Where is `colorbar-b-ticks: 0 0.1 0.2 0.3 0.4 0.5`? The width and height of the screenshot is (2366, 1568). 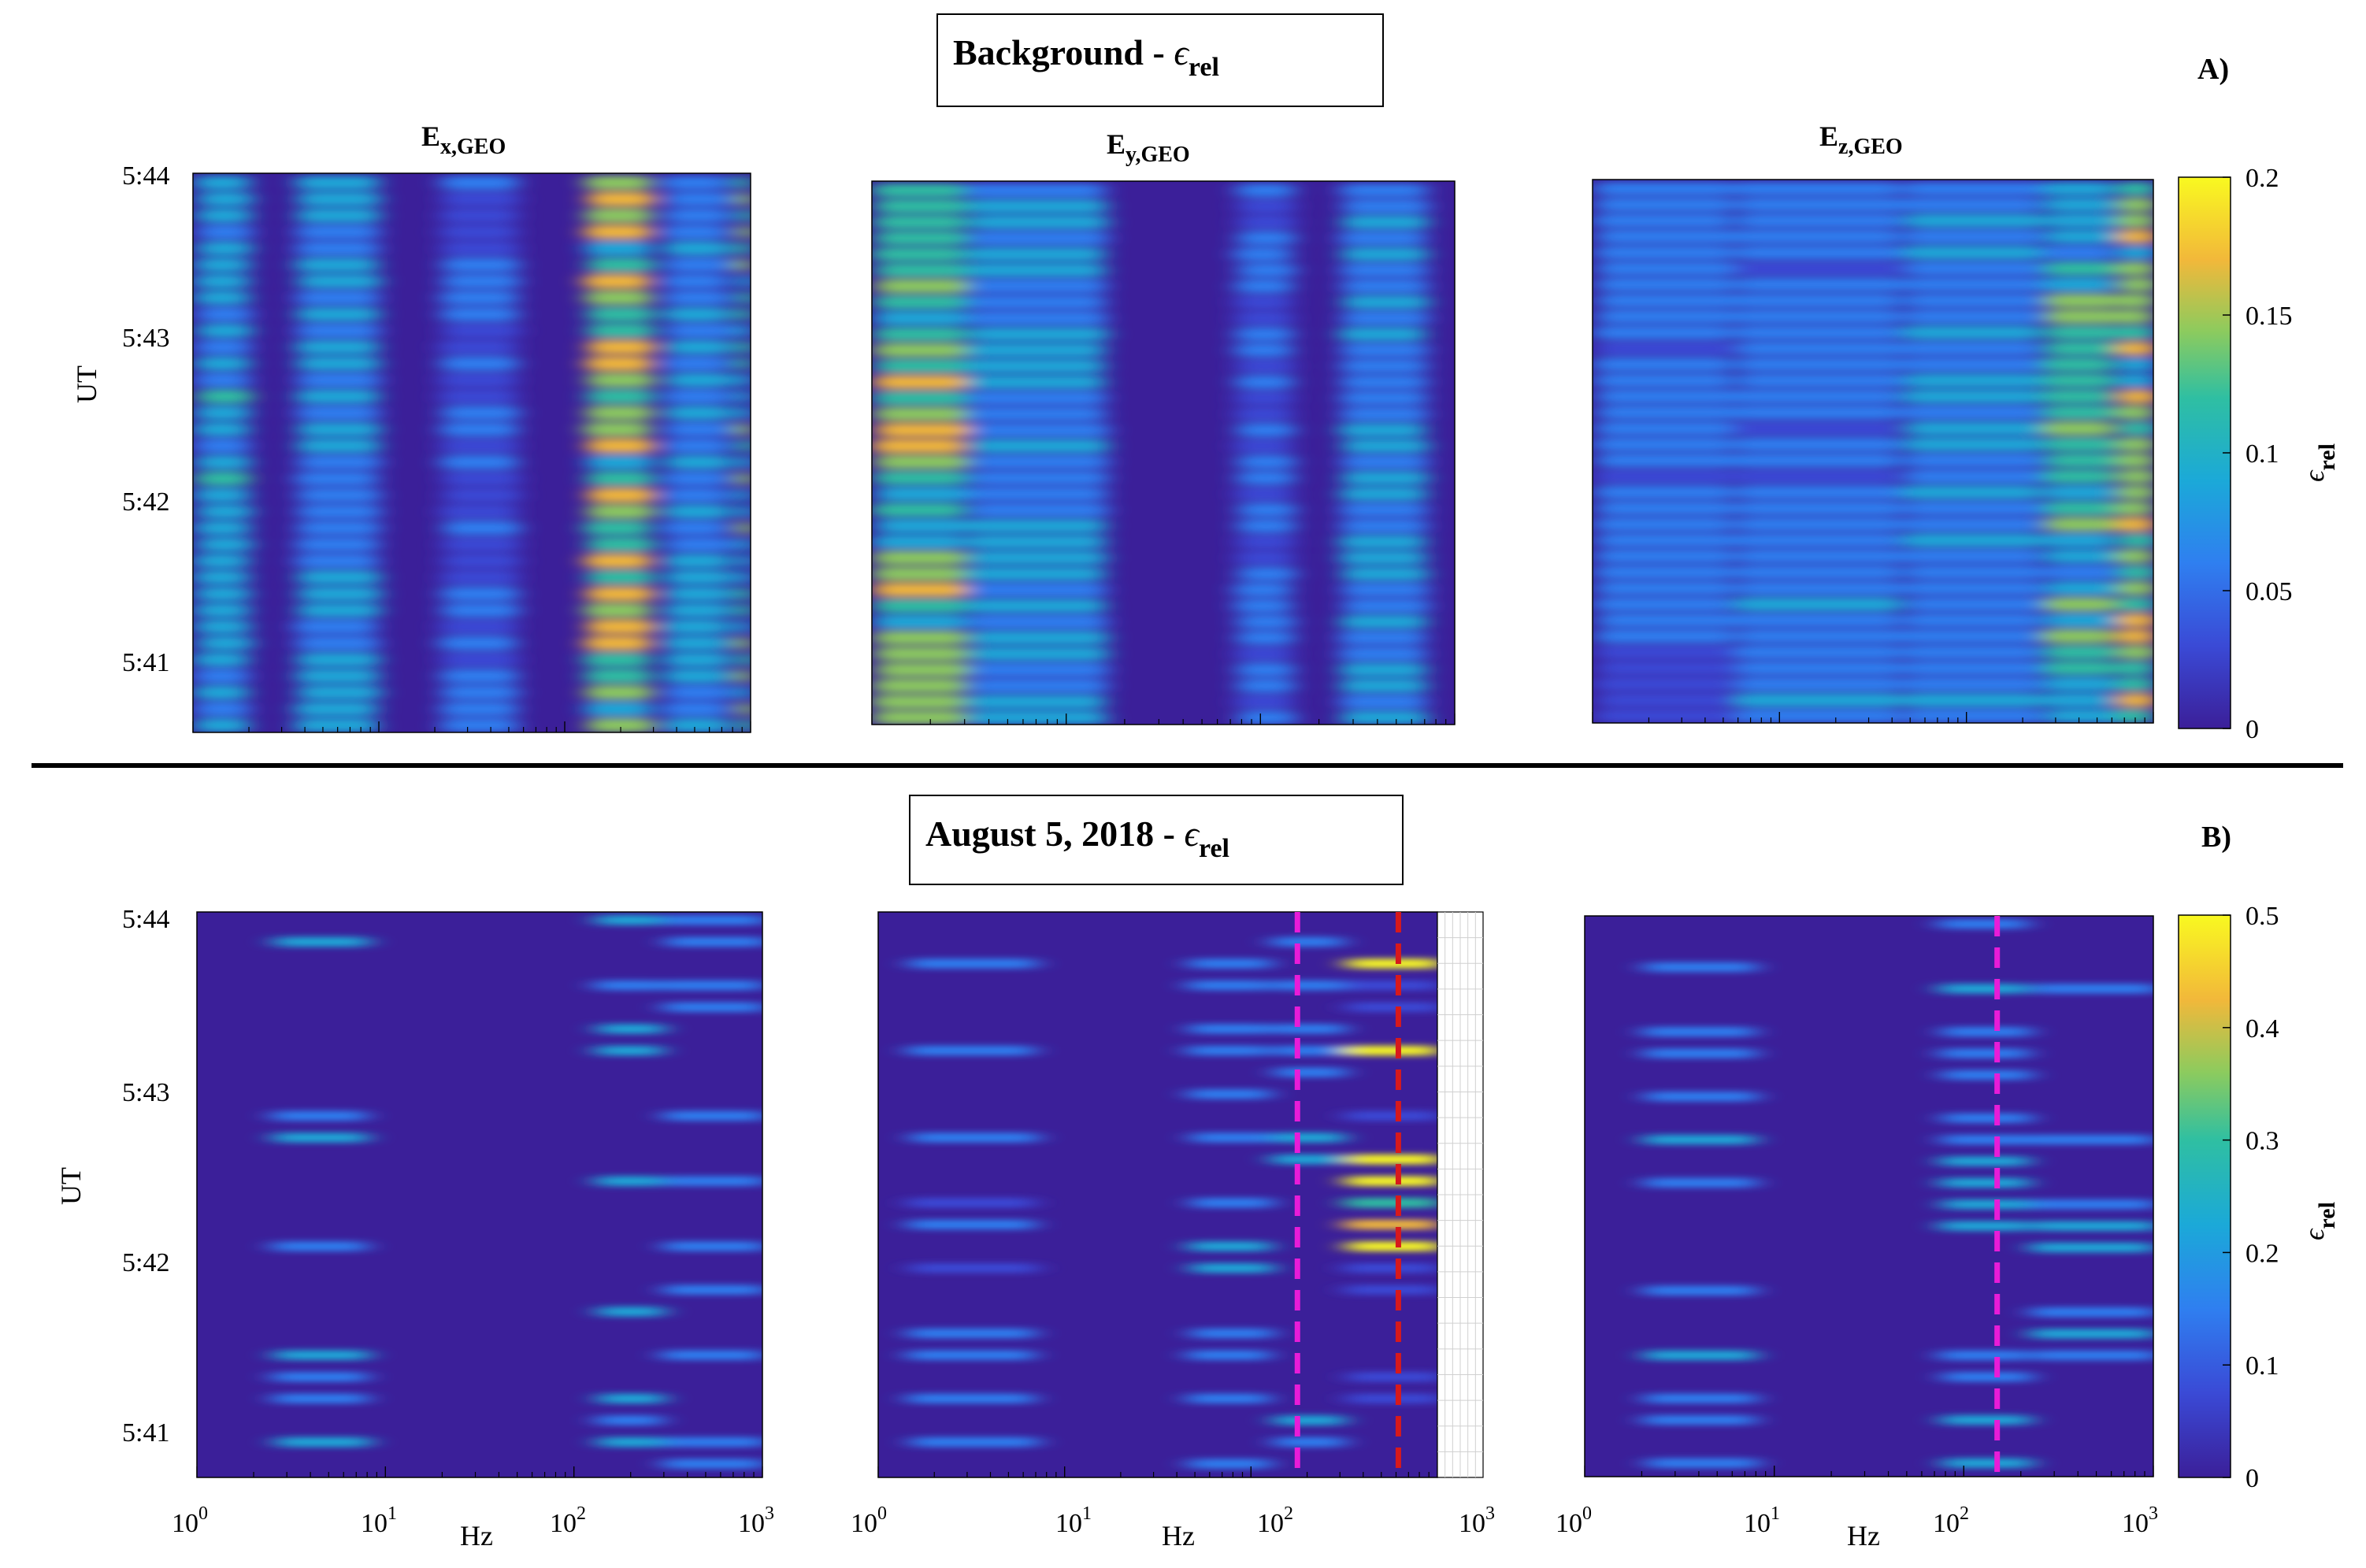 colorbar-b-ticks: 0 0.1 0.2 0.3 0.4 0.5 is located at coordinates (2251, 1197).